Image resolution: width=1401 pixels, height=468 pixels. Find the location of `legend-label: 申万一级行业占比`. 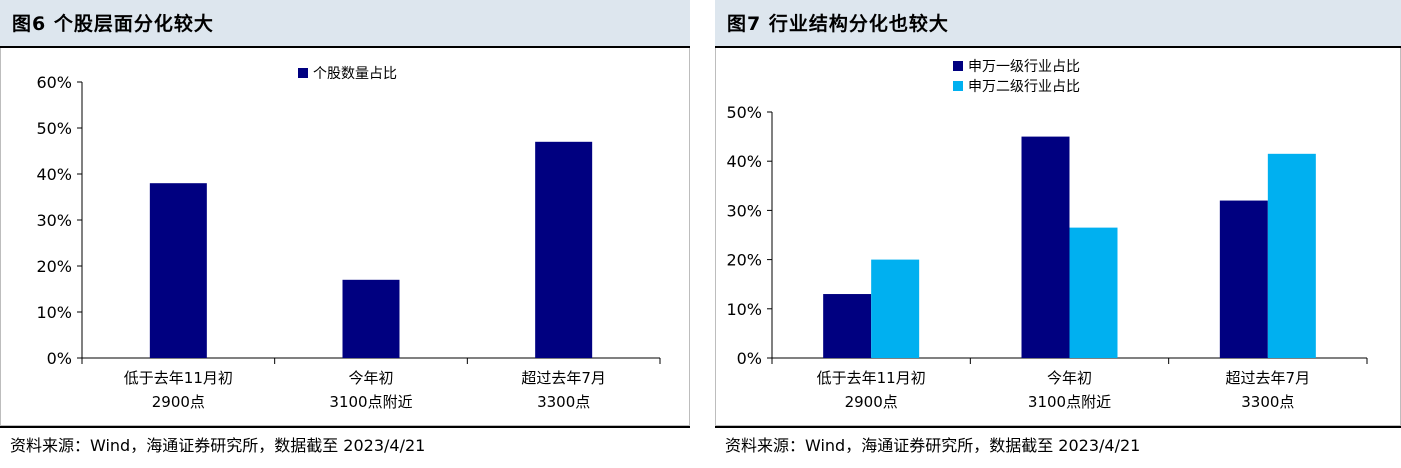

legend-label: 申万一级行业占比 is located at coordinates (1024, 67).